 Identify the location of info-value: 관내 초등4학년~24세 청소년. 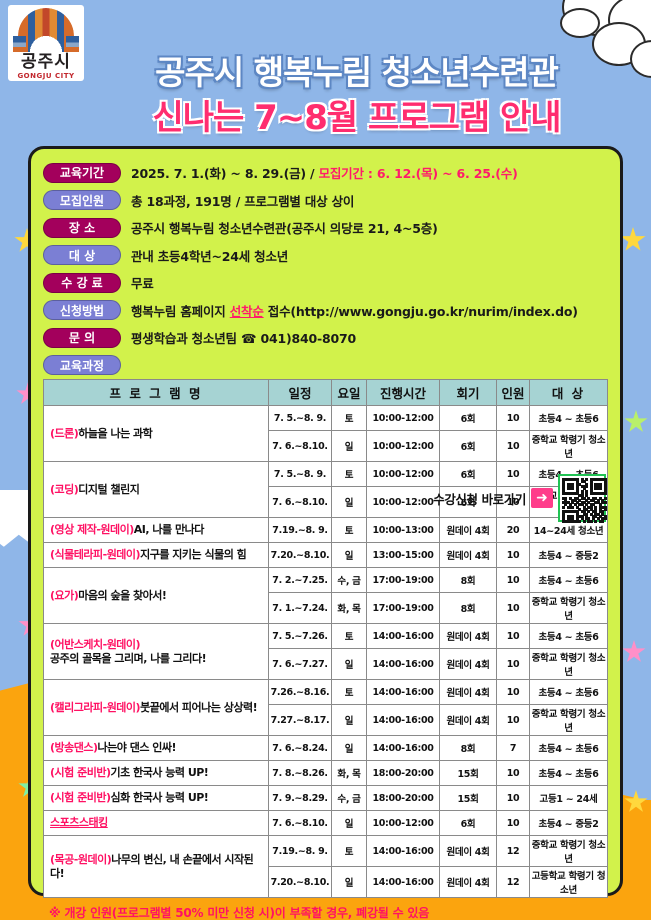
(210, 256).